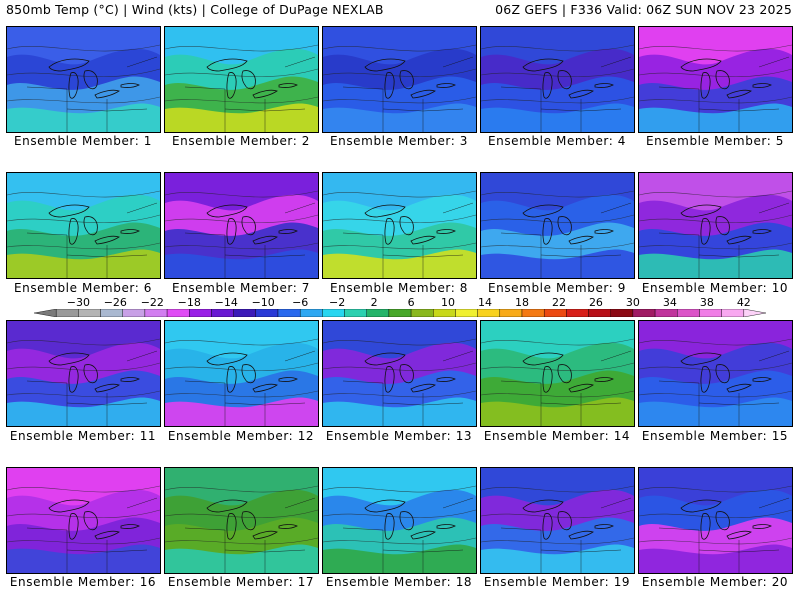 The height and width of the screenshot is (600, 800). Describe the element at coordinates (715, 582) in the screenshot. I see `ensemble-member-label: Ensemble Member: 20` at that location.